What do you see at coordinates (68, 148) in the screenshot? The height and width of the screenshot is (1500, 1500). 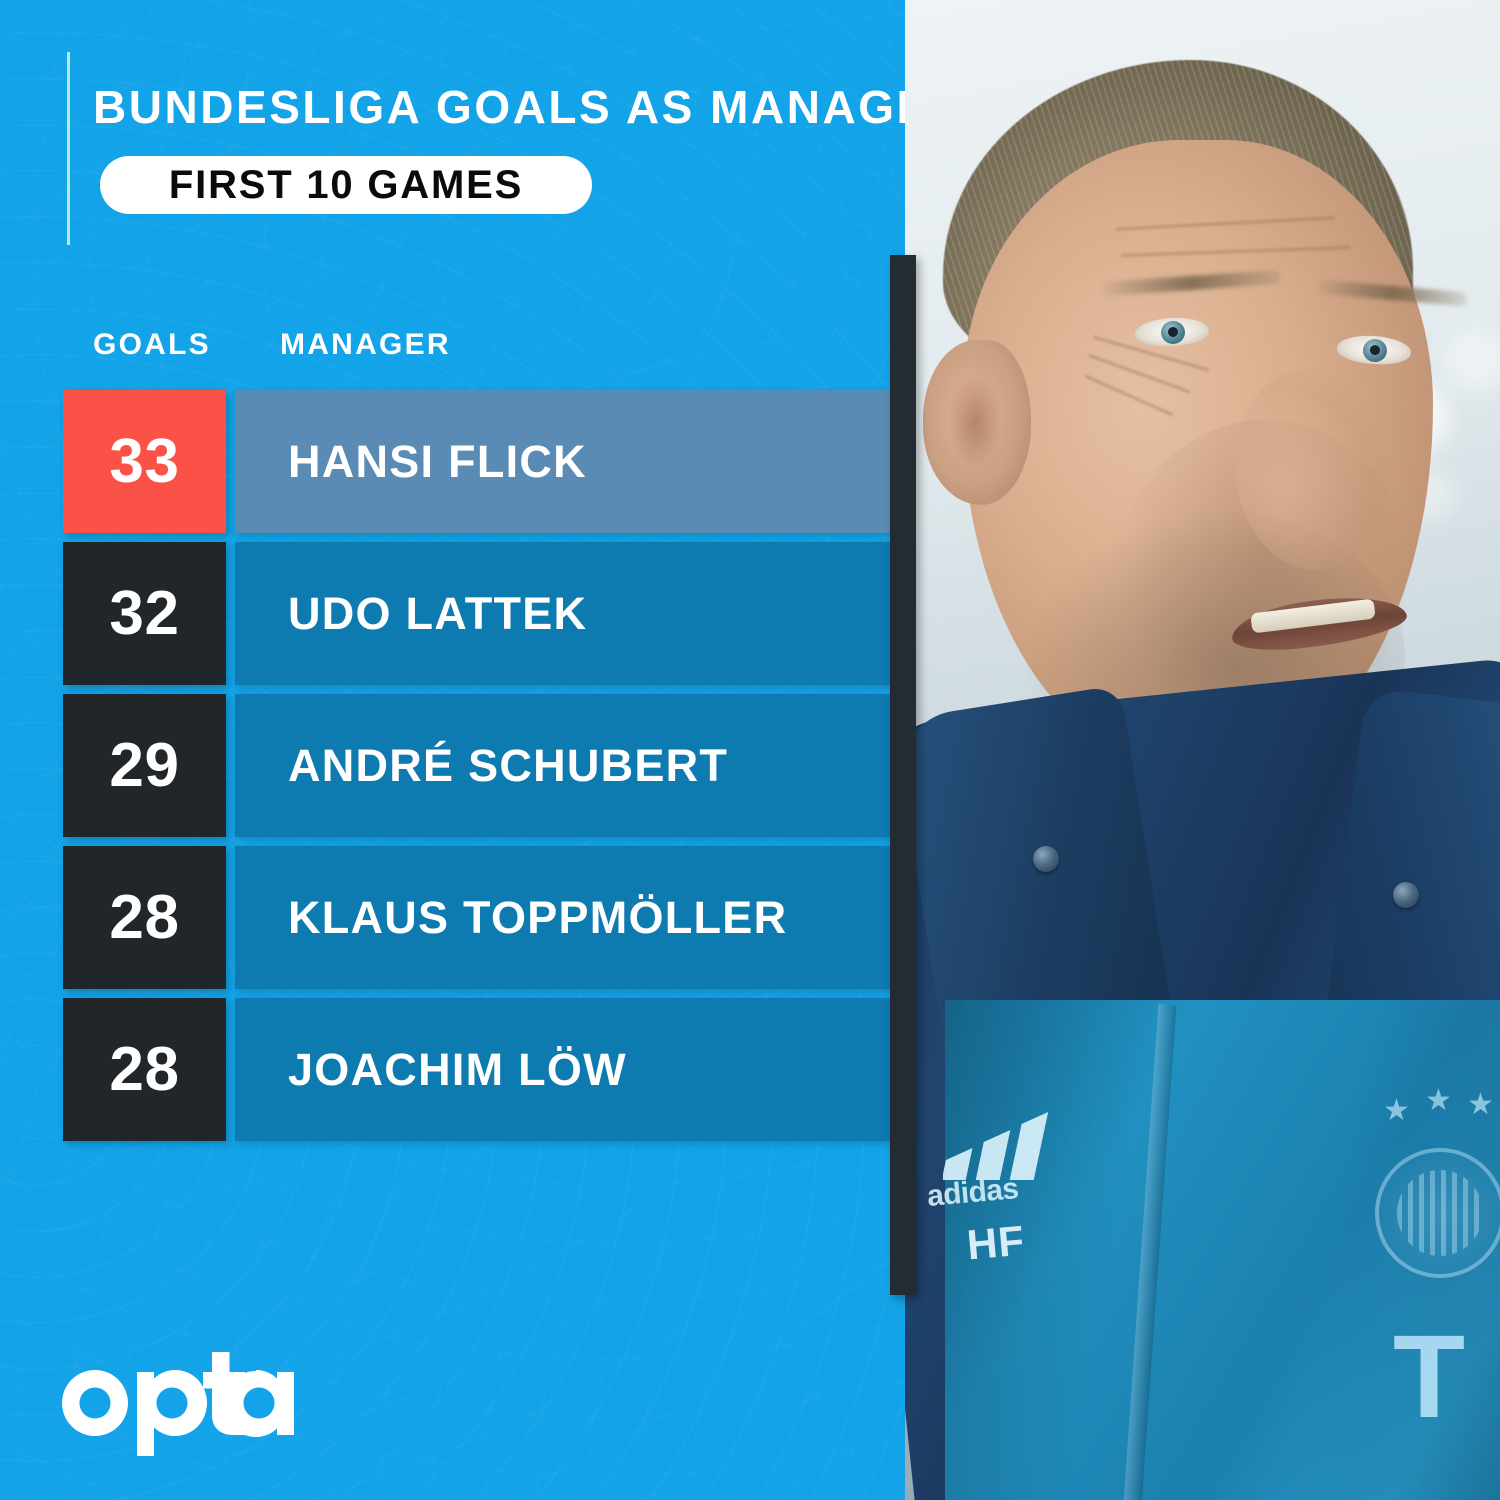 I see `header-accent-rule` at bounding box center [68, 148].